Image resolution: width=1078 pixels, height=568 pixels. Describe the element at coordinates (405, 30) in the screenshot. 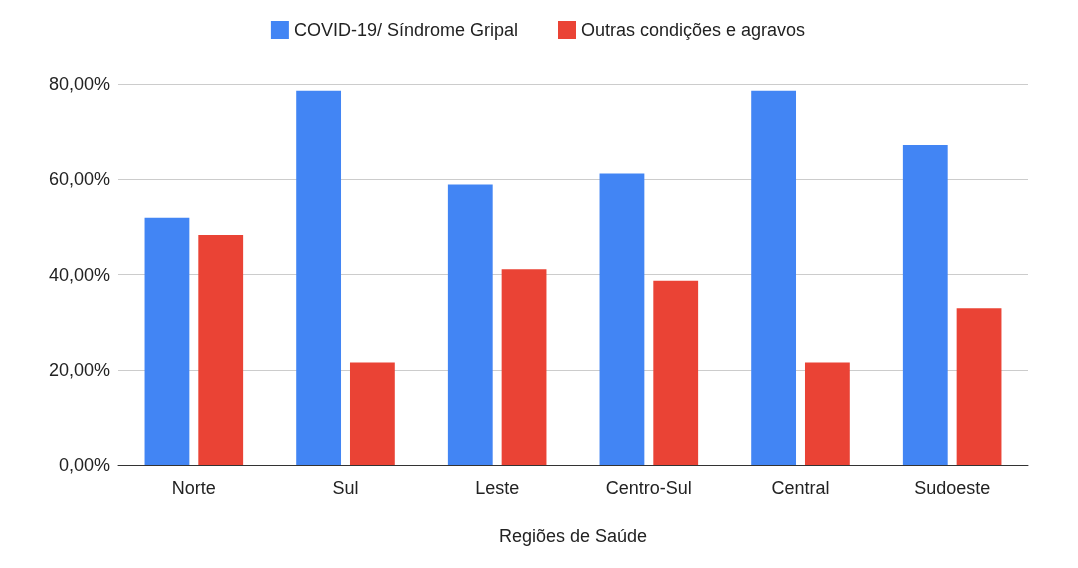

I see `legend-label: COVID-19/ Síndrome Gripal` at that location.